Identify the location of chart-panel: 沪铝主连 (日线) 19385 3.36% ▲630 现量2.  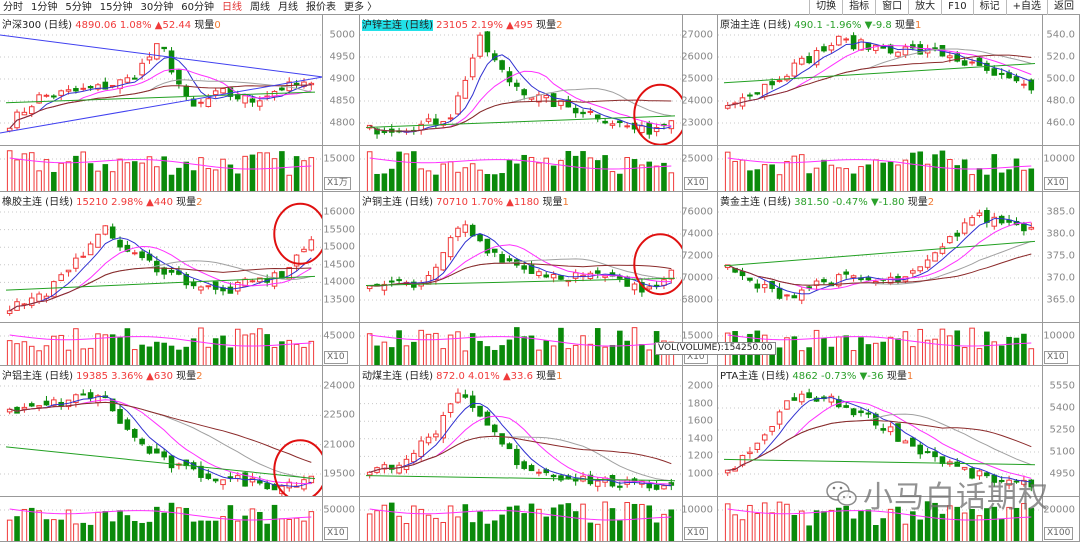
(161, 454).